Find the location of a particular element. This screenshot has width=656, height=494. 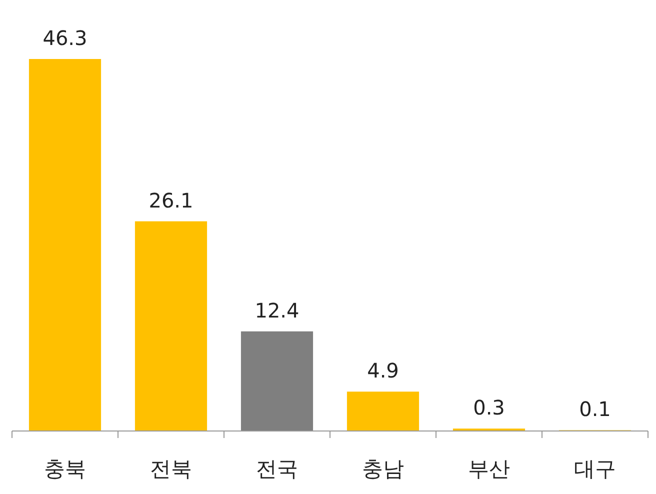

x-tick-label: 충남 is located at coordinates (383, 469).